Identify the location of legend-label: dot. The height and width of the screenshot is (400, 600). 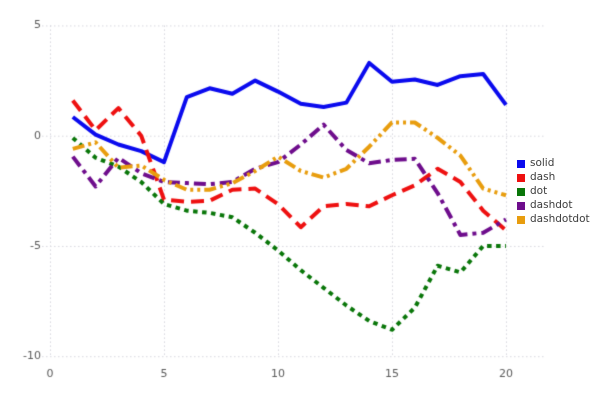
(539, 191).